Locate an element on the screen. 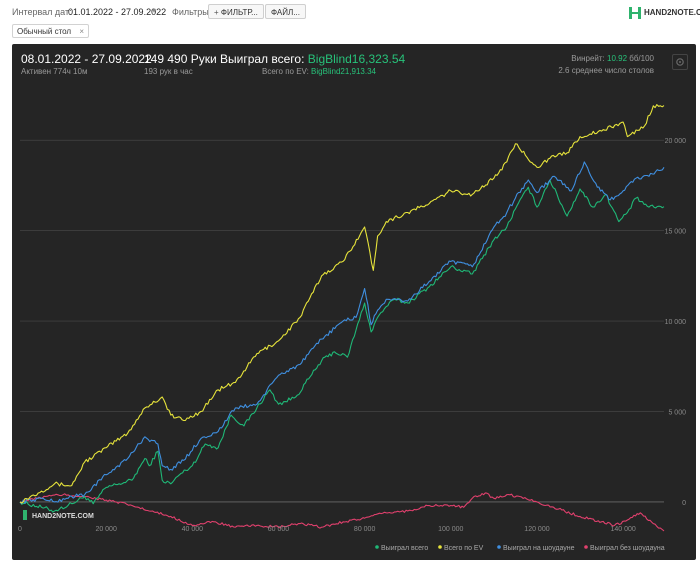 The height and width of the screenshot is (565, 700). interval-label: Интервал дат: is located at coordinates (42, 12).